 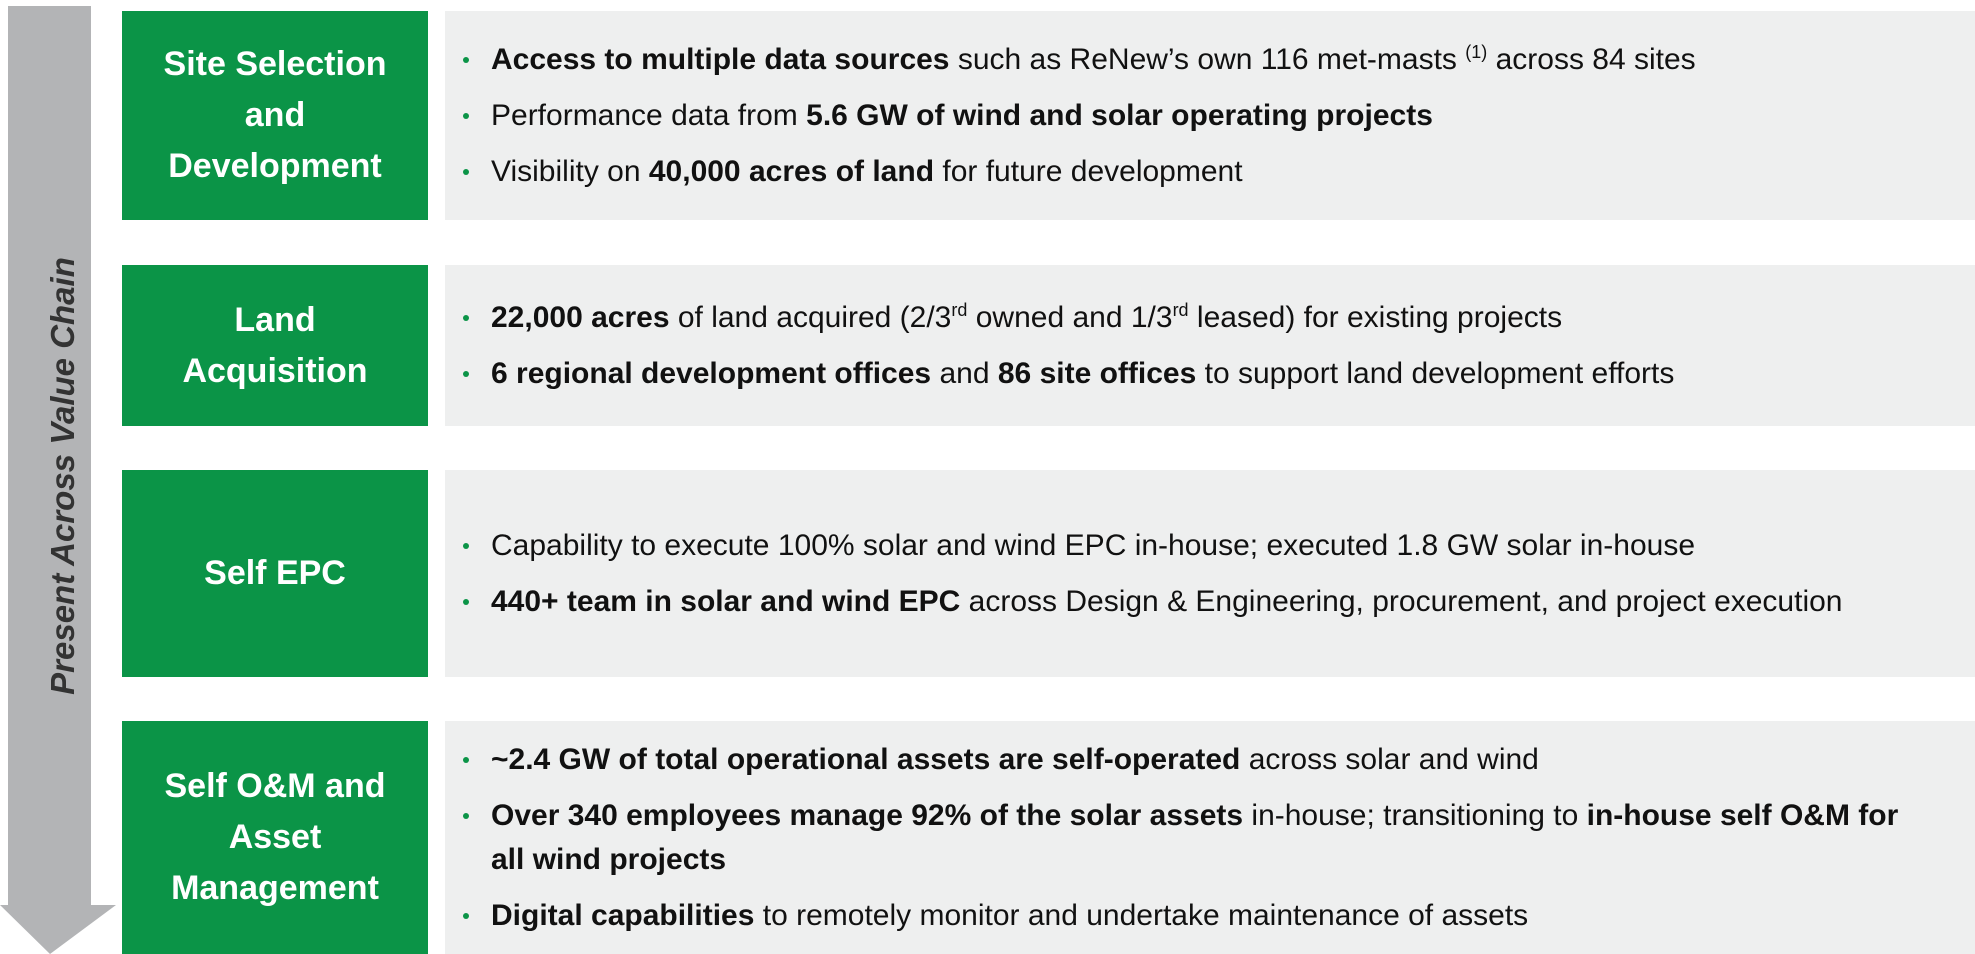 What do you see at coordinates (275, 115) in the screenshot?
I see `stage-label: Site Selection and Development` at bounding box center [275, 115].